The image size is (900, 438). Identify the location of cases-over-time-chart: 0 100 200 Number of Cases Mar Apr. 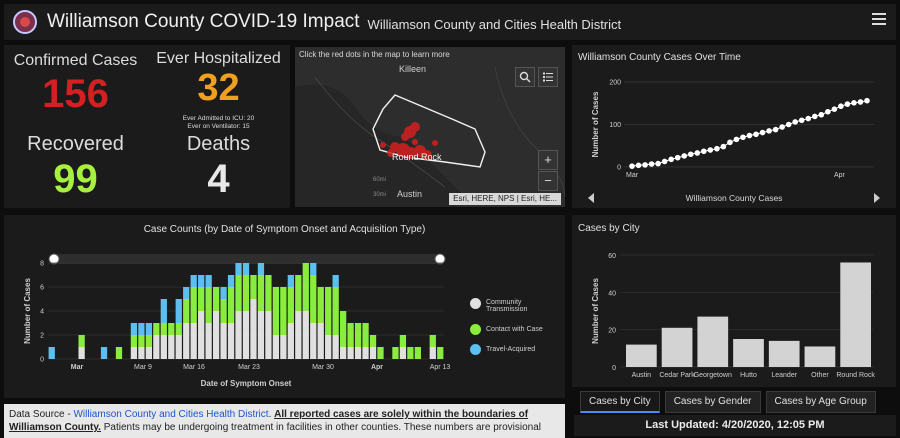
(734, 126).